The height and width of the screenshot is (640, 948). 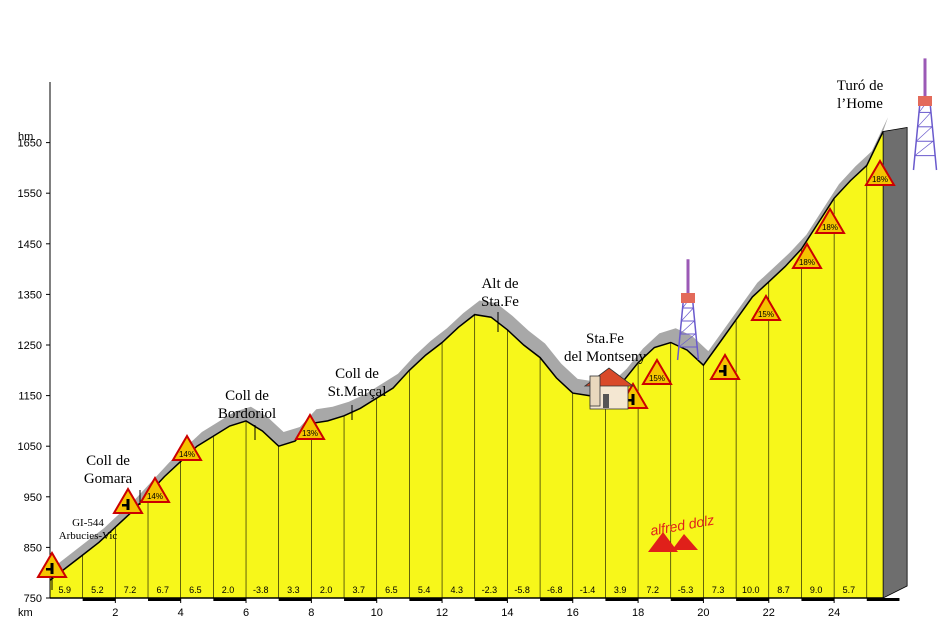 What do you see at coordinates (522, 590) in the screenshot?
I see `segment-gradient-label: -5.8` at bounding box center [522, 590].